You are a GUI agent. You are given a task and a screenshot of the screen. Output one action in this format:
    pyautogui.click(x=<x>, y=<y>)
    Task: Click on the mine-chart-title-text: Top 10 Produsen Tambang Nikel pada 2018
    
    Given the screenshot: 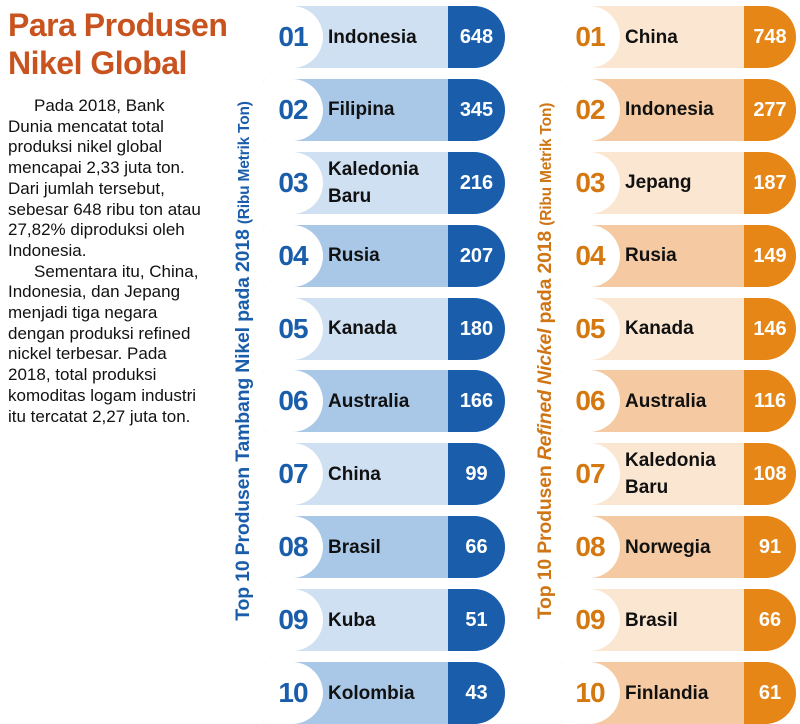 What is the action you would take?
    pyautogui.click(x=243, y=425)
    